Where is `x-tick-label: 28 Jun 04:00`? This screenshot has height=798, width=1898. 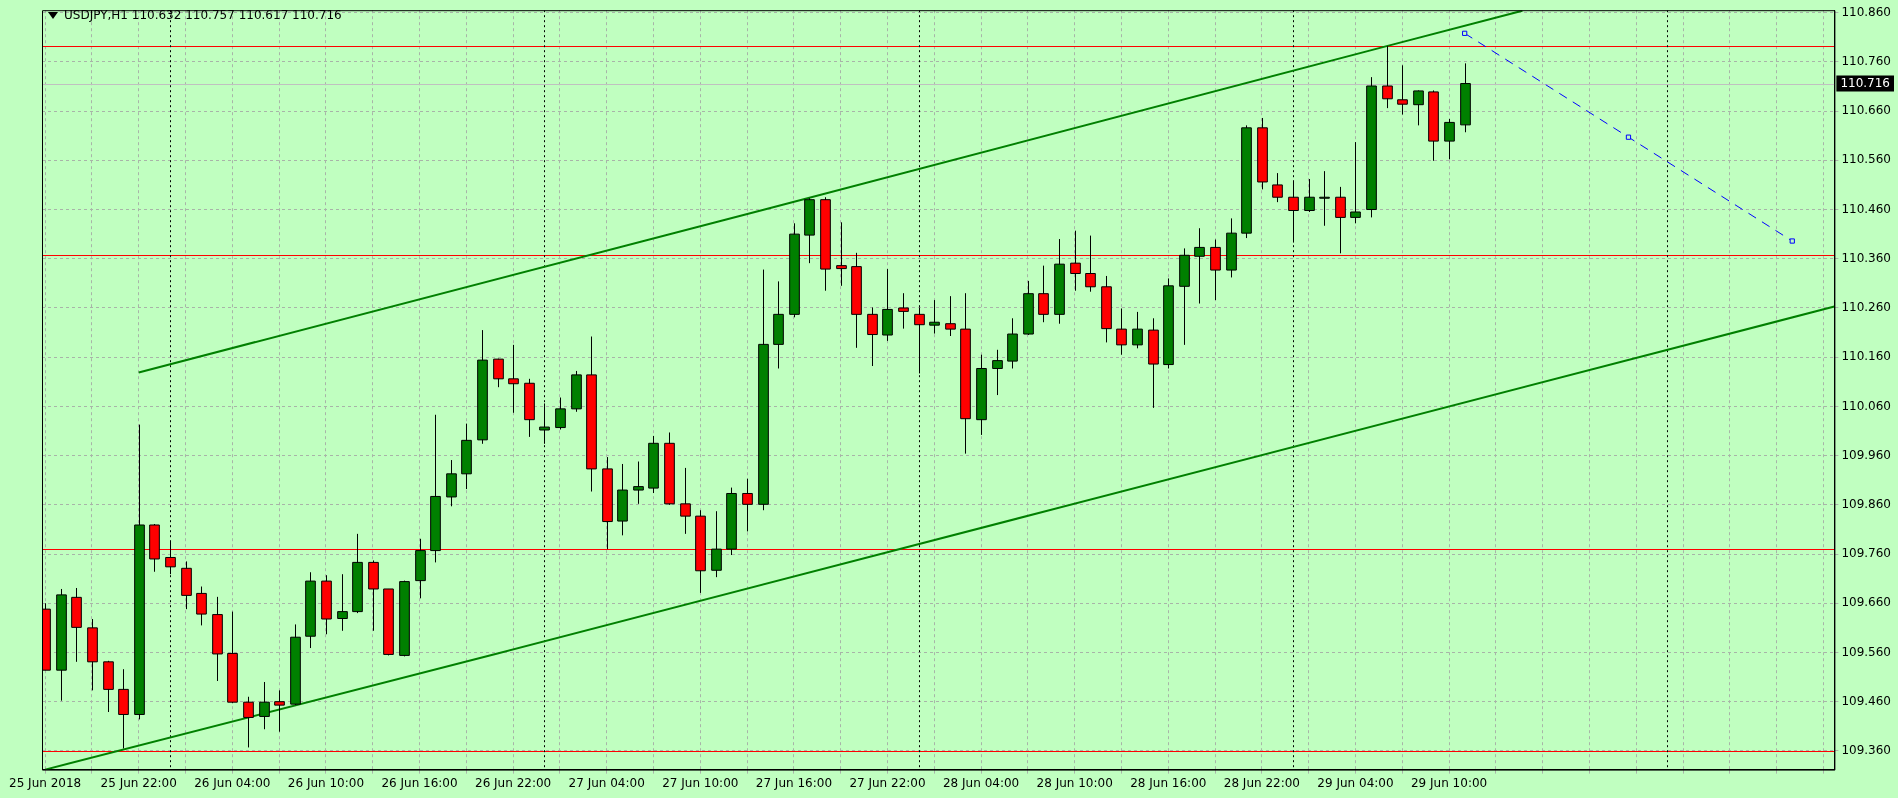 x-tick-label: 28 Jun 04:00 is located at coordinates (981, 782).